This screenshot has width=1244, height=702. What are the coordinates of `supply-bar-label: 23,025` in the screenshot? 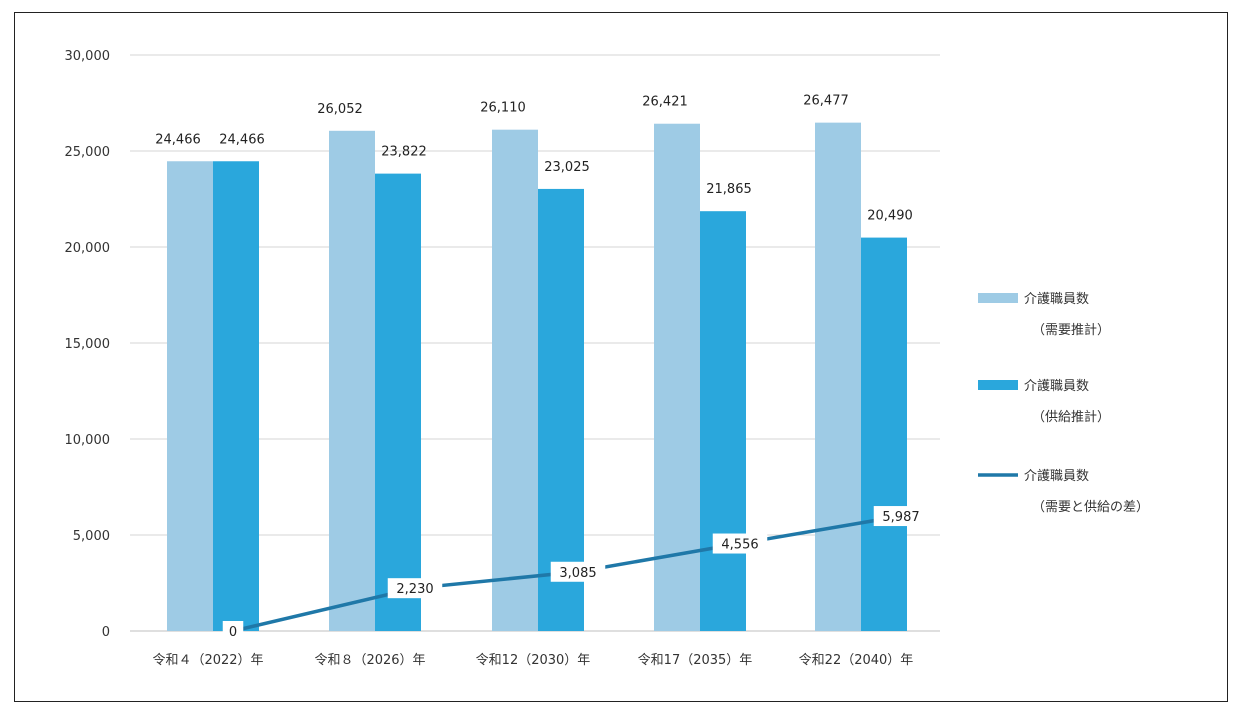 It's located at (567, 167).